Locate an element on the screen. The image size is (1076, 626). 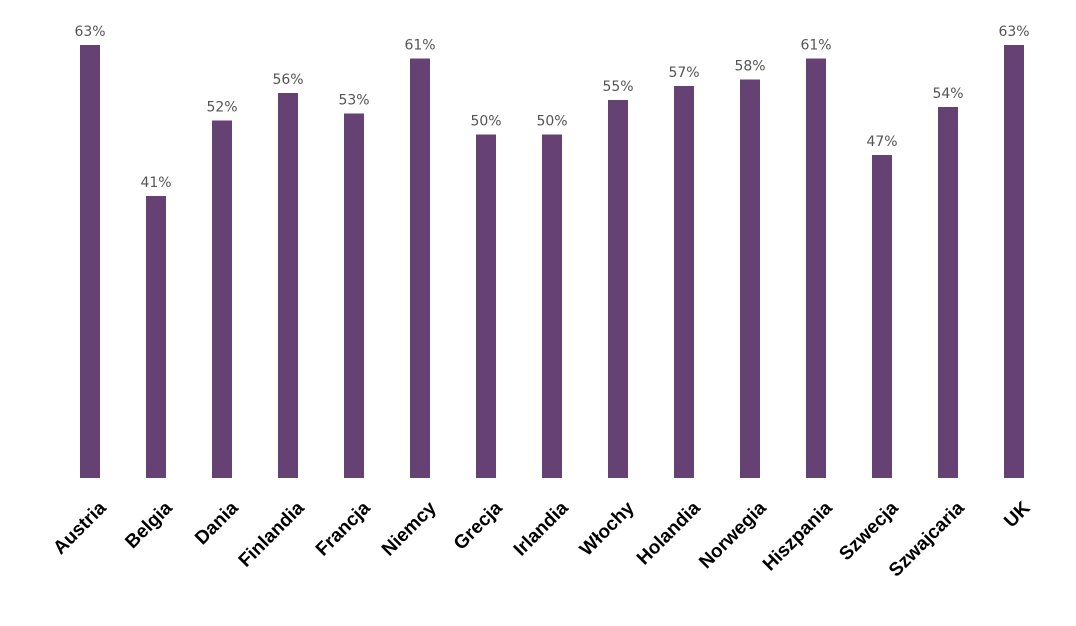
bar-holandia is located at coordinates (684, 282).